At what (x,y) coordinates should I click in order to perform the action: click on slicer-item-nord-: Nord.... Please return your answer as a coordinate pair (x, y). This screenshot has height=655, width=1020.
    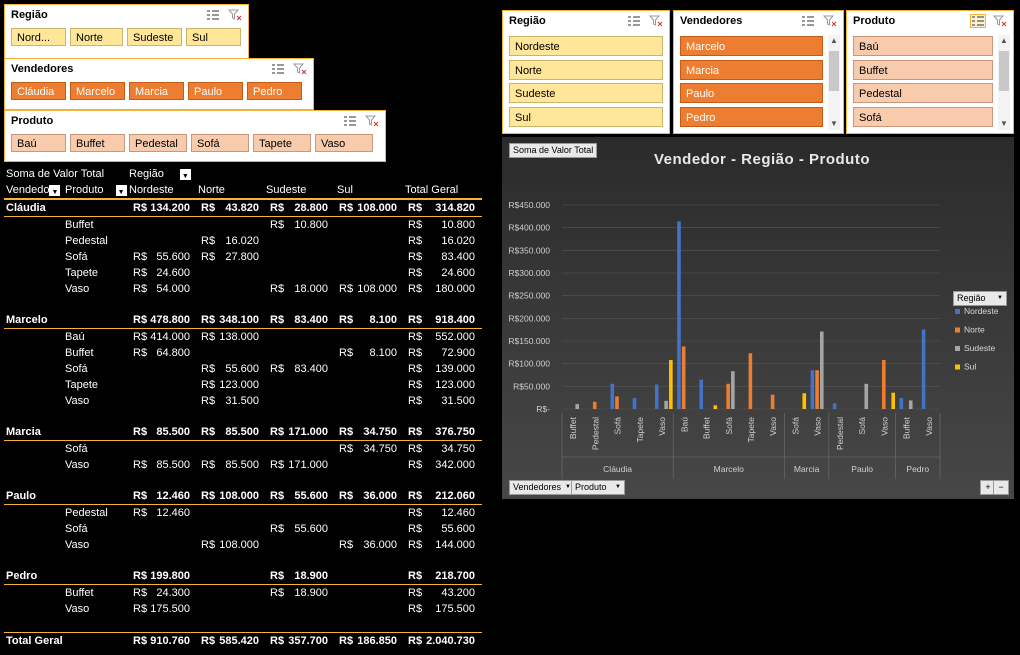
    Looking at the image, I should click on (38, 37).